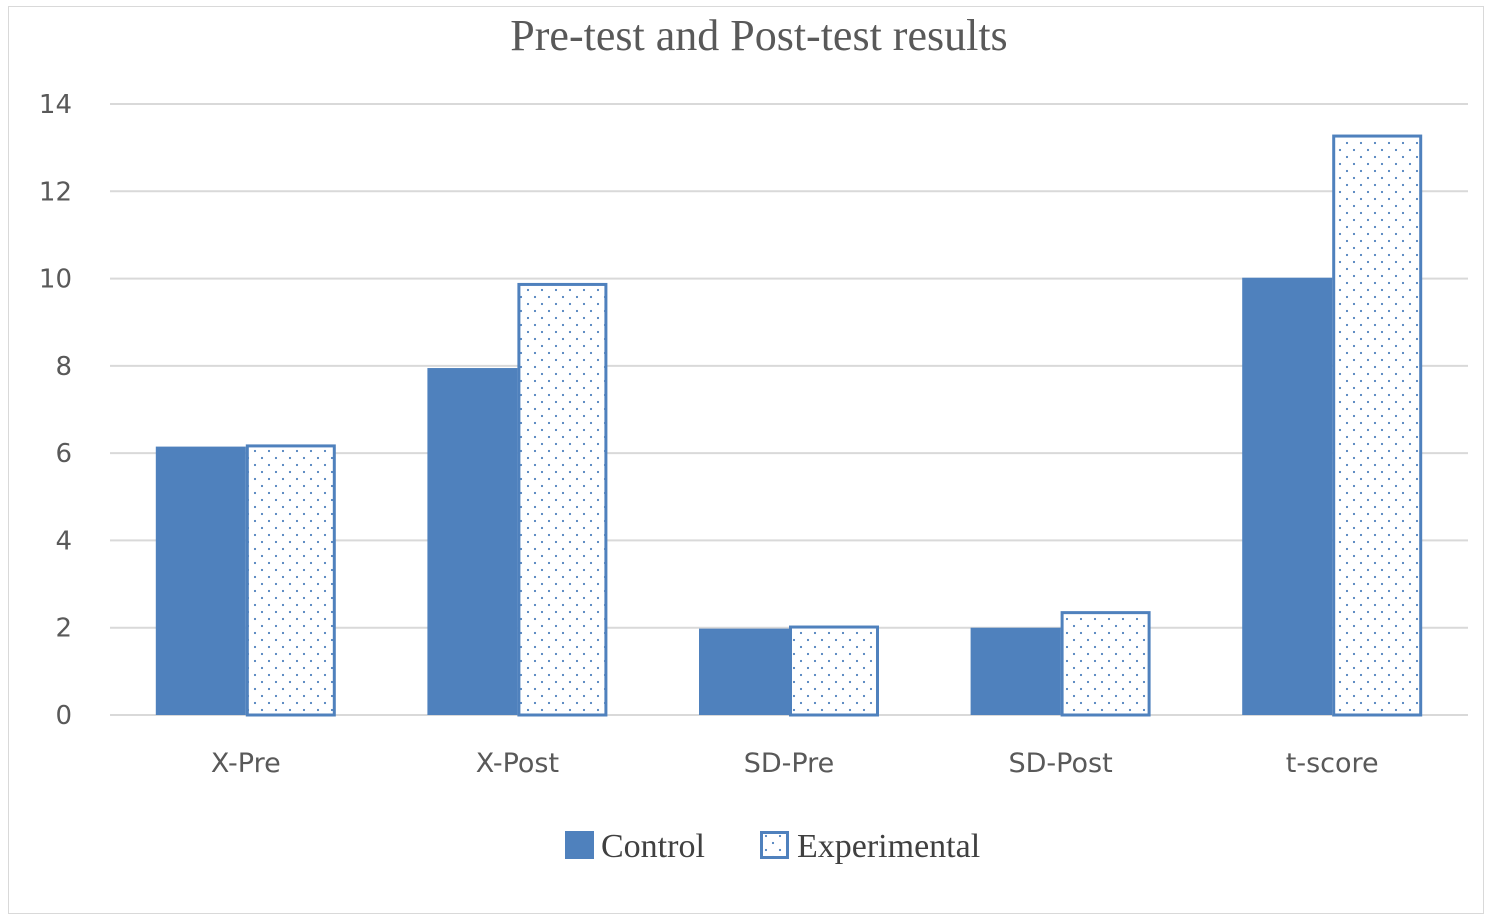 The width and height of the screenshot is (1485, 921). I want to click on y-tick-label: 8, so click(63, 367).